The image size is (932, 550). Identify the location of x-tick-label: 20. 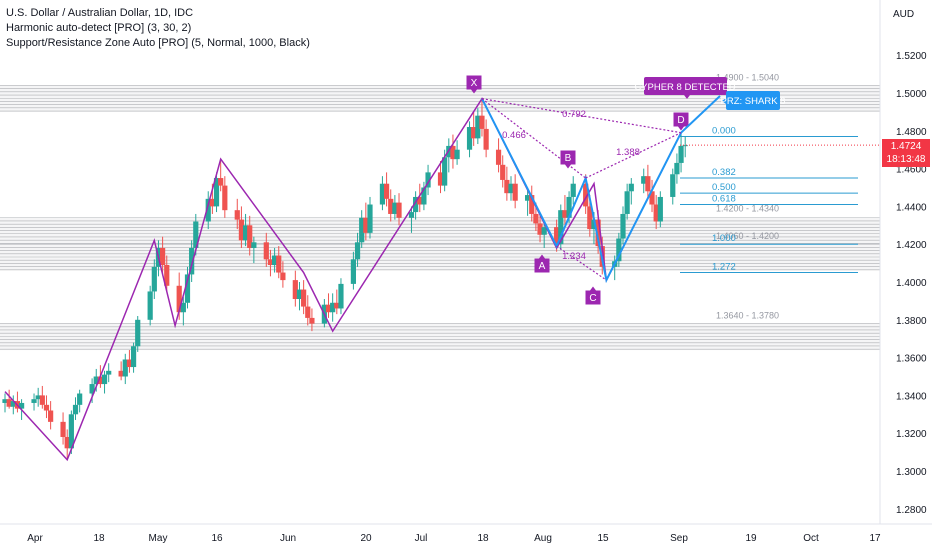
(366, 538).